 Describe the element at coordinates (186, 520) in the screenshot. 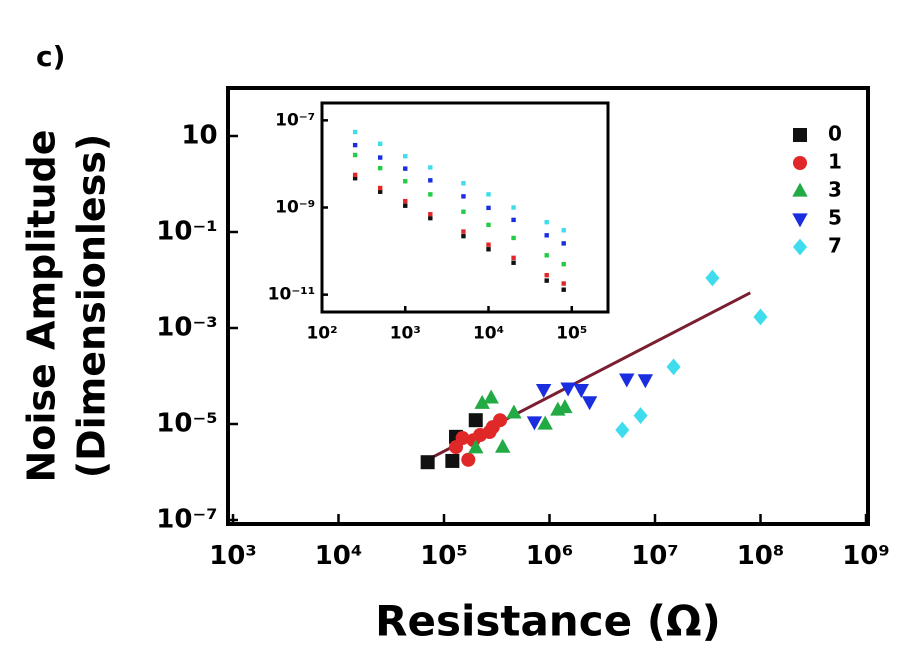

I see `y-tick-label: 10⁻⁷` at that location.